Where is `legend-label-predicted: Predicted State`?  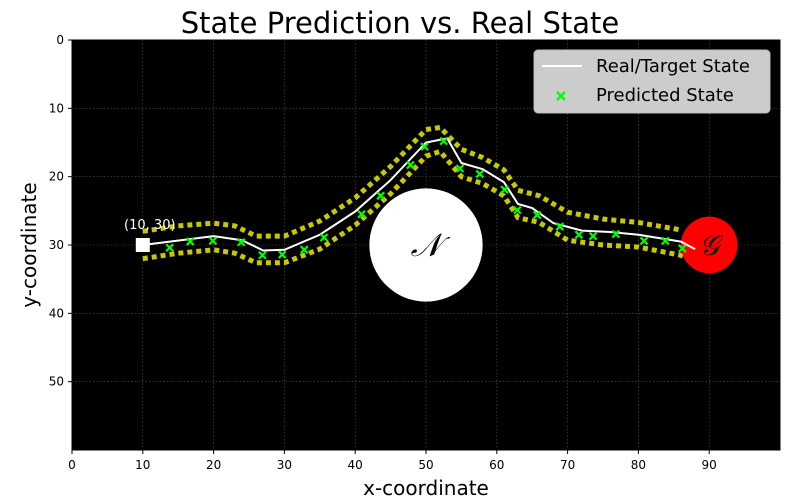
legend-label-predicted: Predicted State is located at coordinates (665, 95).